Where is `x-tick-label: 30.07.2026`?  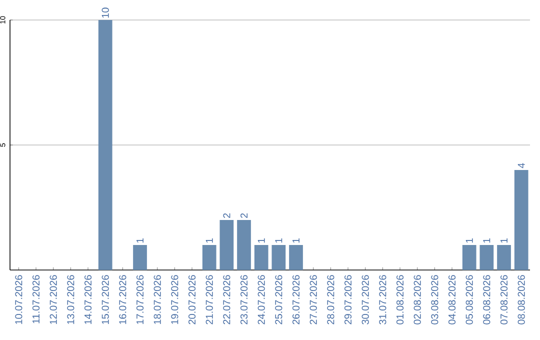
x-tick-label: 30.07.2026 is located at coordinates (365, 299).